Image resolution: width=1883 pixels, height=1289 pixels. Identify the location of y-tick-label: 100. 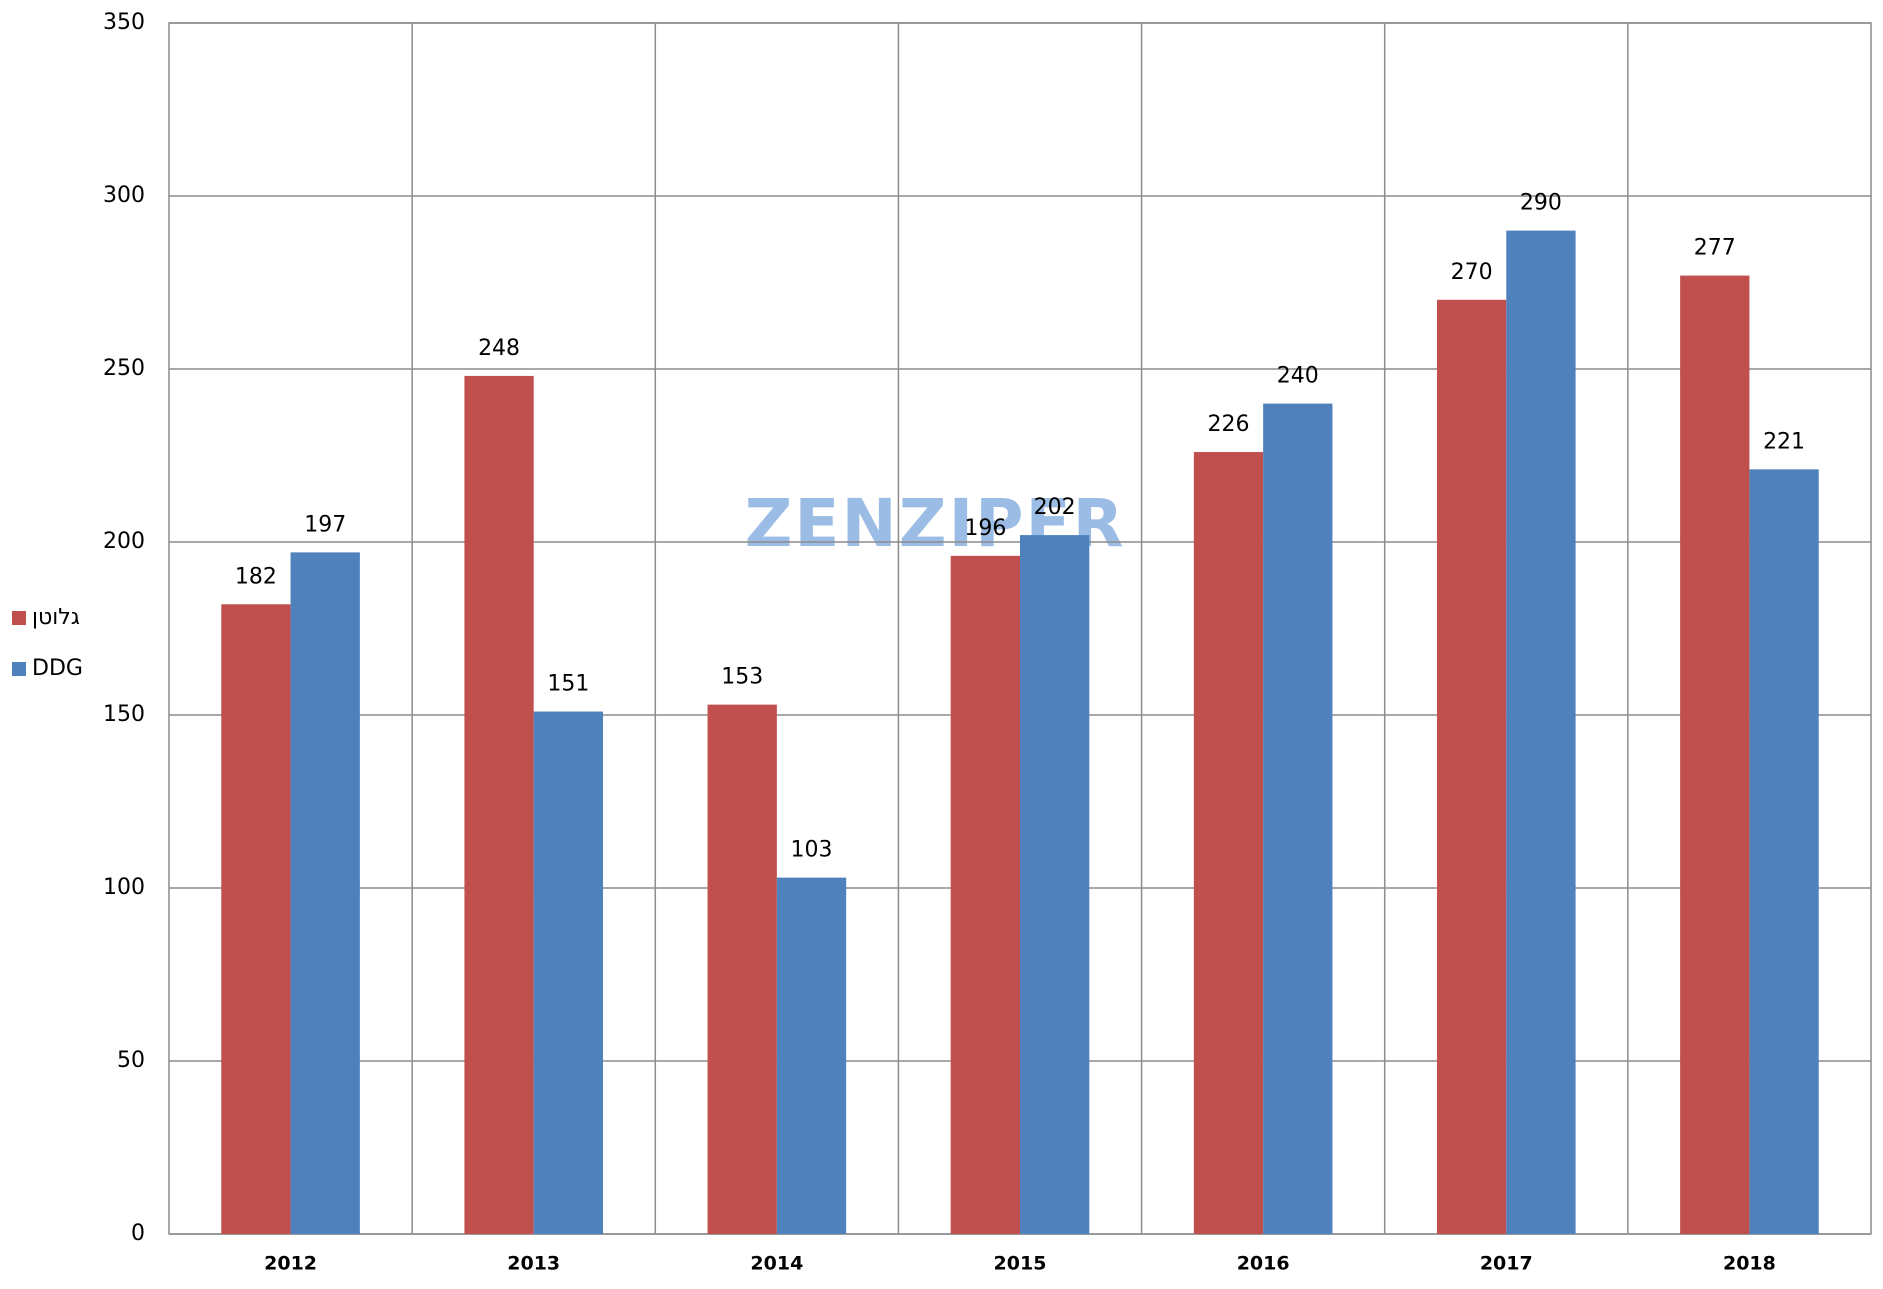
(124, 887).